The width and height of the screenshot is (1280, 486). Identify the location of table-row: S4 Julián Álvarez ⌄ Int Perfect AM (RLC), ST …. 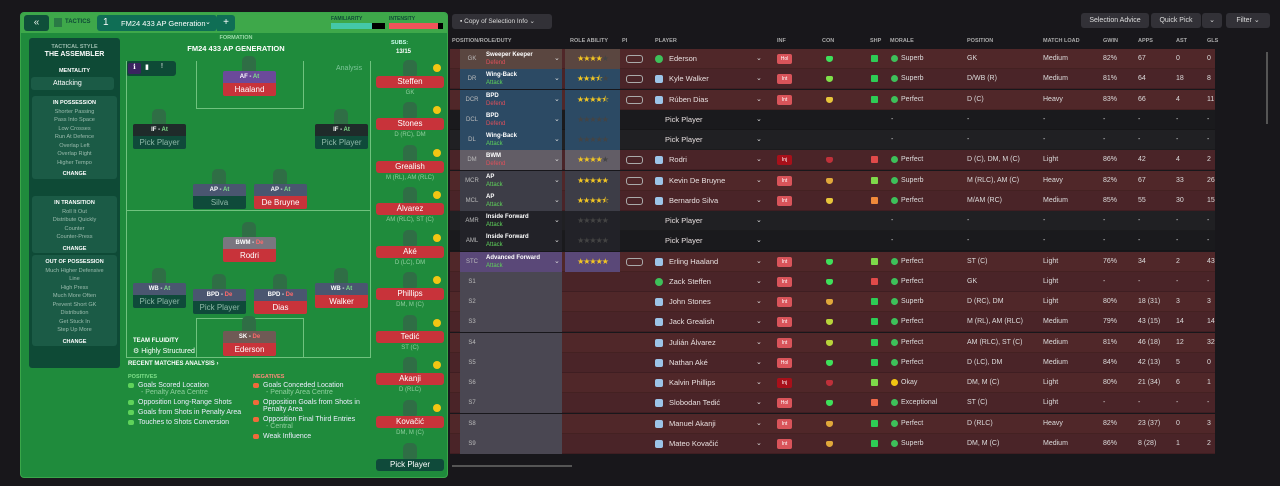
(832, 342).